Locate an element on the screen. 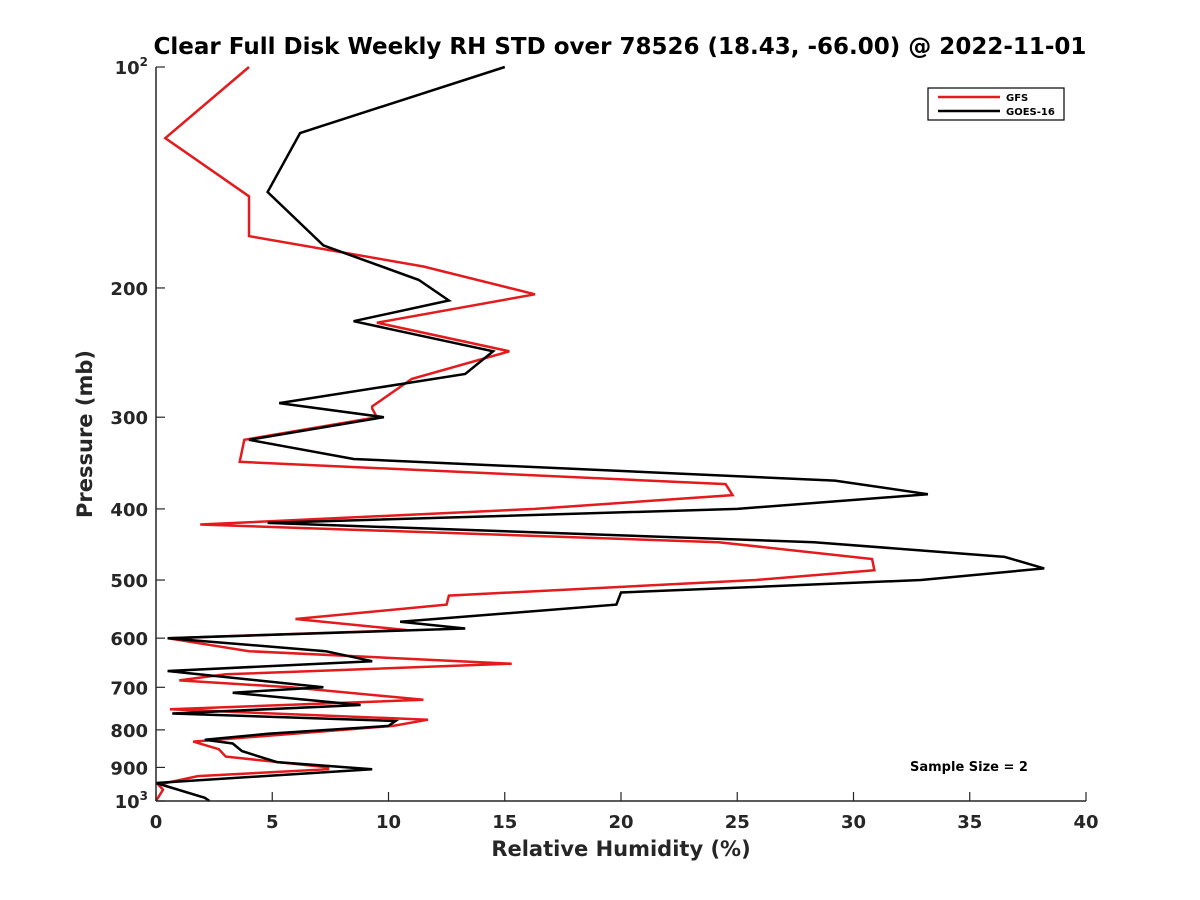  y-tick-label: 200 is located at coordinates (129, 289).